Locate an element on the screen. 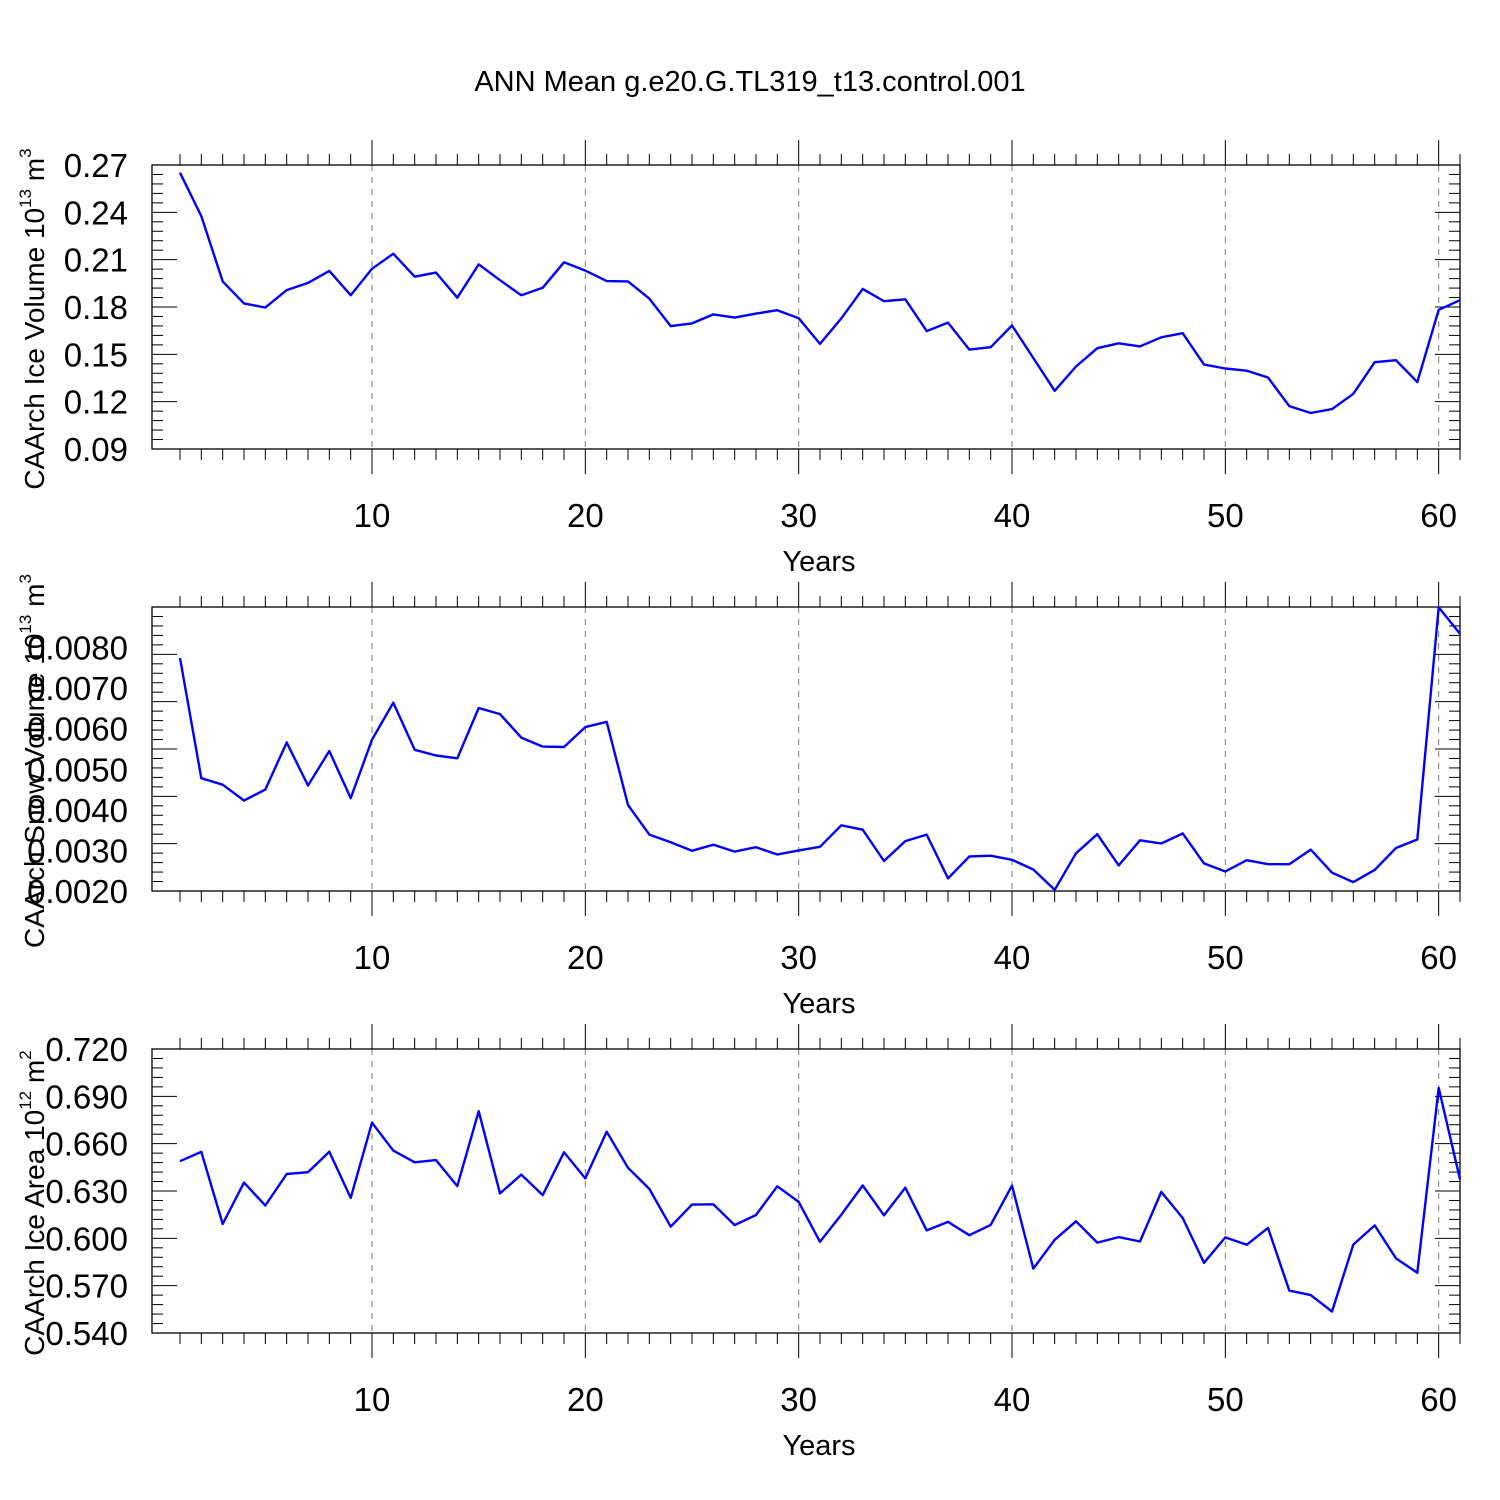 This screenshot has width=1500, height=1500. y-tick-label: 0.660 is located at coordinates (86, 1144).